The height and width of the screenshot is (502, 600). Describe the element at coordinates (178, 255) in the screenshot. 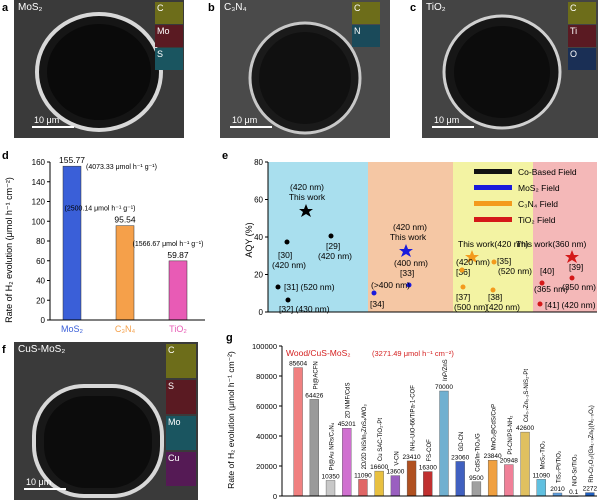

I see `bar-value-label: 59.87` at that location.